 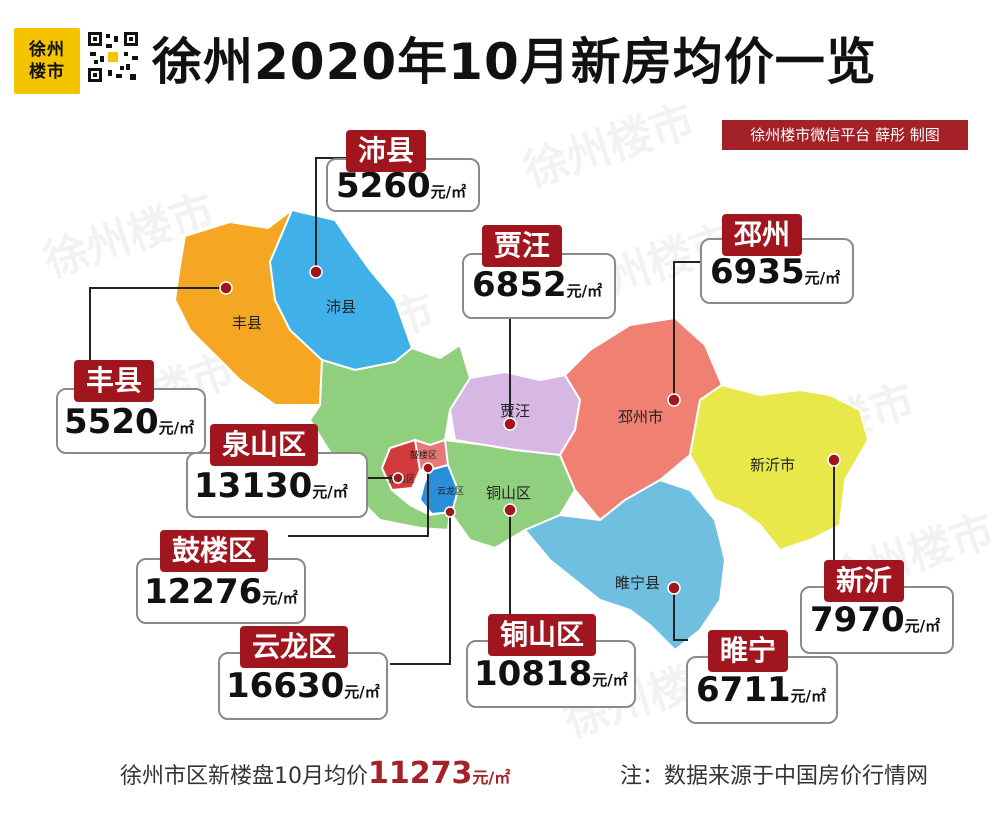 What do you see at coordinates (491, 777) in the screenshot?
I see `avg-unit: 元/㎡` at bounding box center [491, 777].